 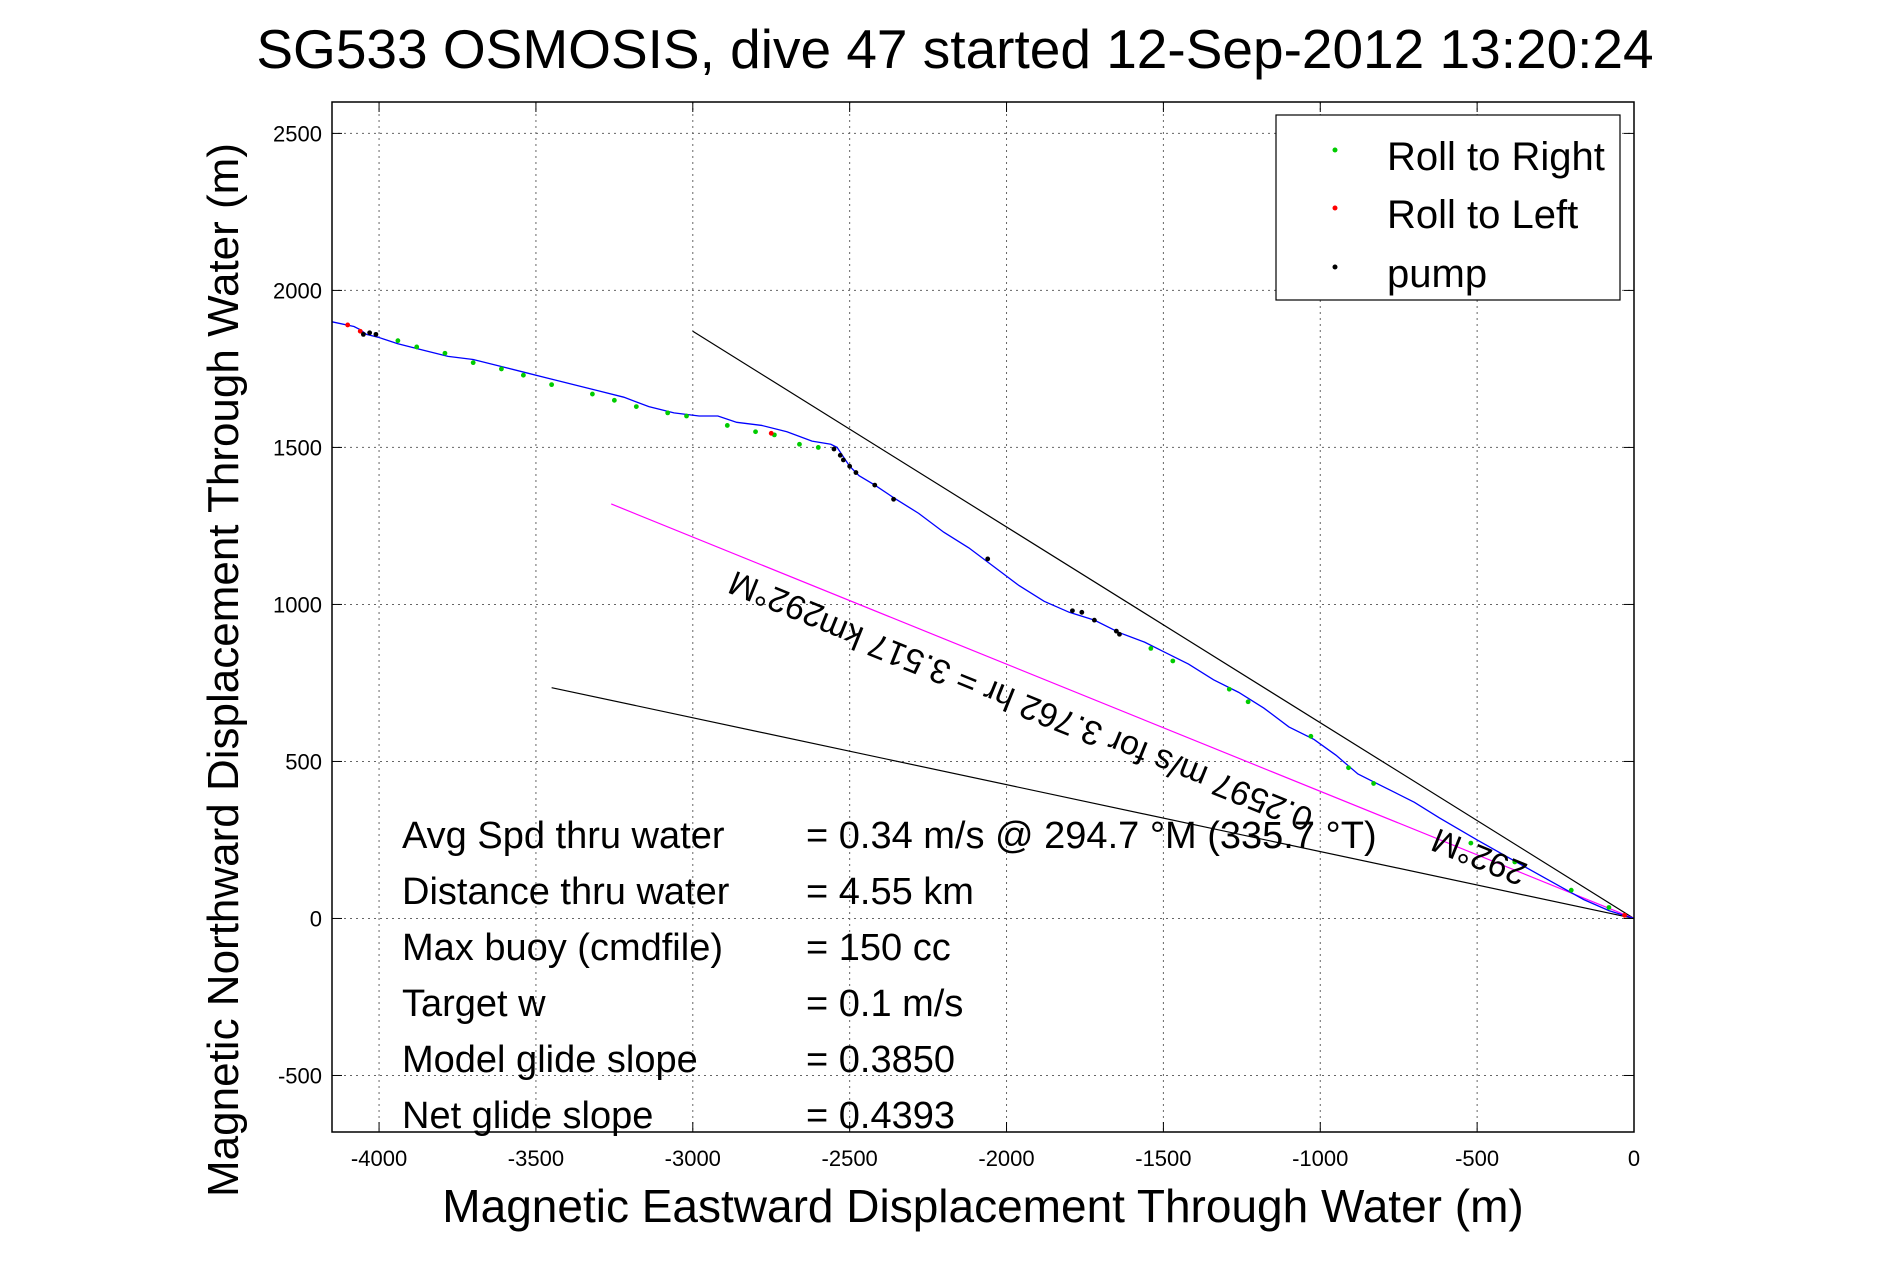 I want to click on legend-label-roll-right: Roll to Right, so click(x=1496, y=157).